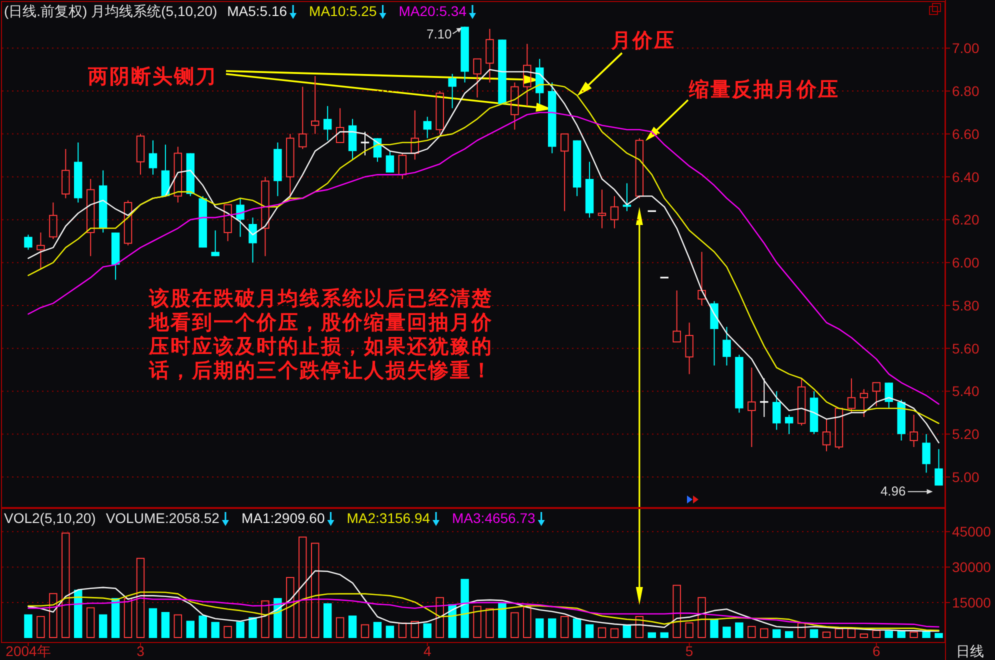  What do you see at coordinates (427, 651) in the screenshot?
I see `x-tick-label: 4` at bounding box center [427, 651].